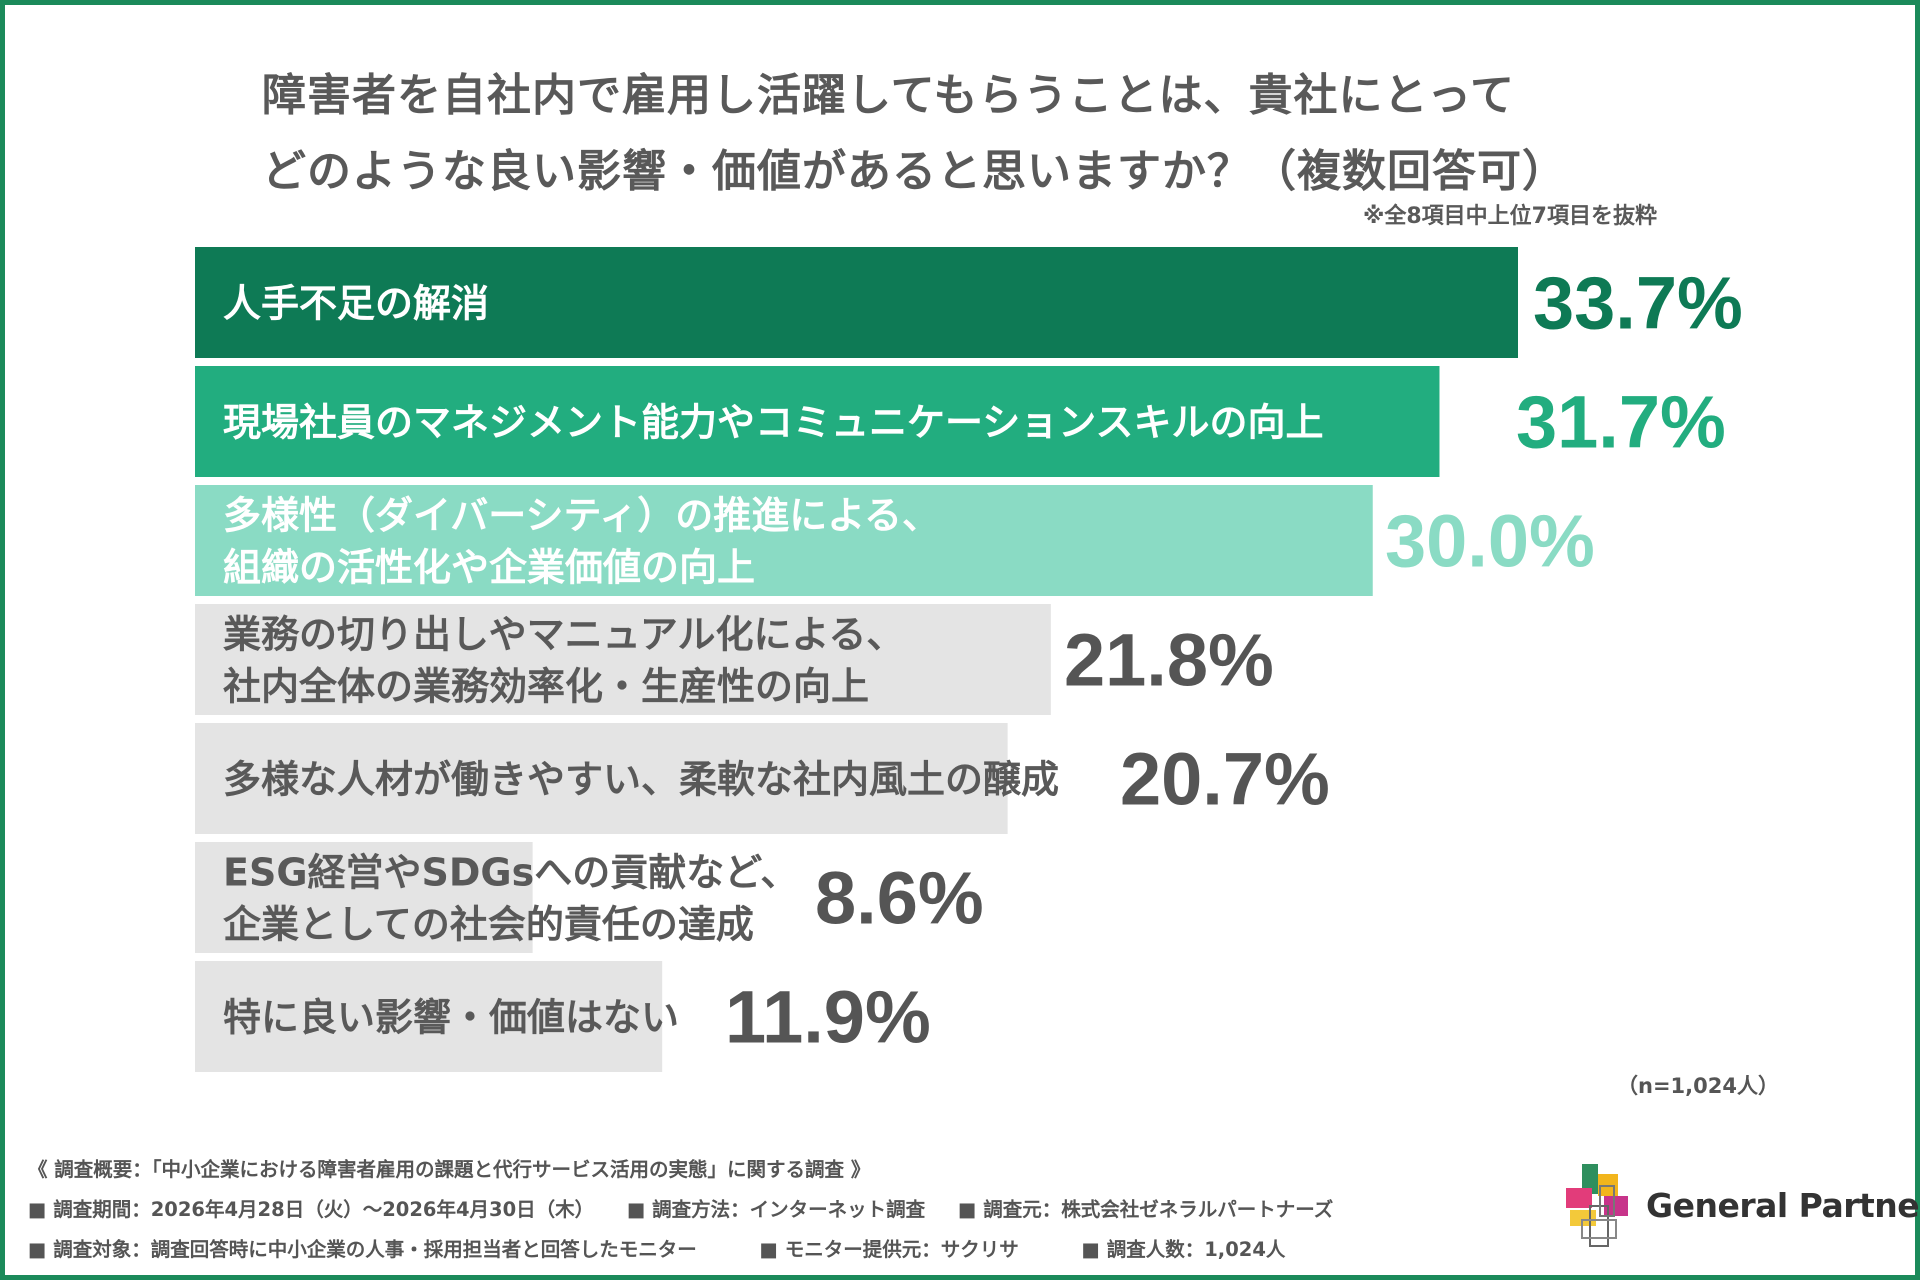  Describe the element at coordinates (1597, 1205) in the screenshot. I see `logo-mark-icon` at that location.